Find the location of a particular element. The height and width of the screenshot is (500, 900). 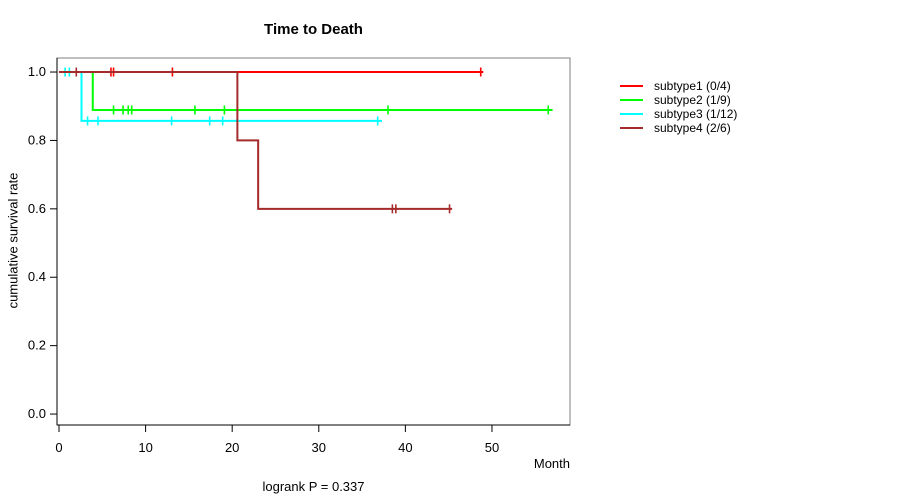

y-tick-label: 0.0 is located at coordinates (37, 413).